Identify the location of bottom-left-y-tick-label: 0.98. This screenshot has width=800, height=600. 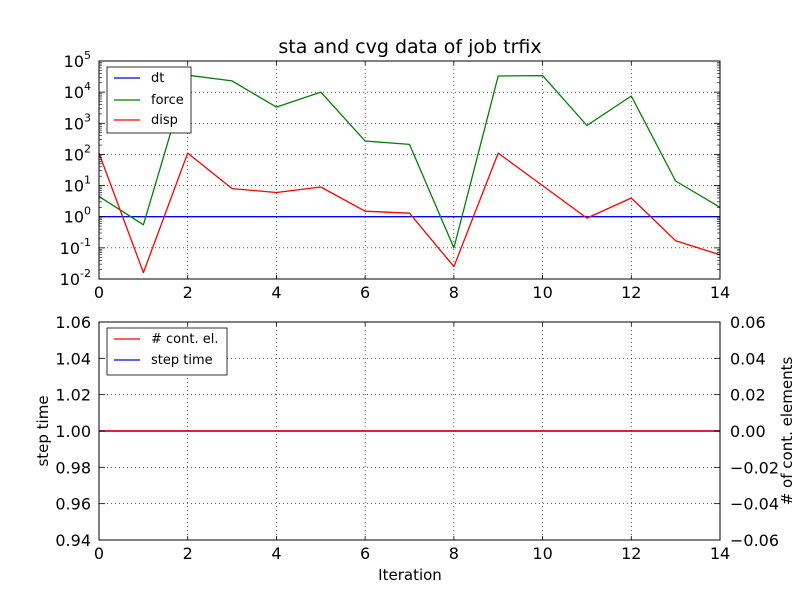
(73, 467).